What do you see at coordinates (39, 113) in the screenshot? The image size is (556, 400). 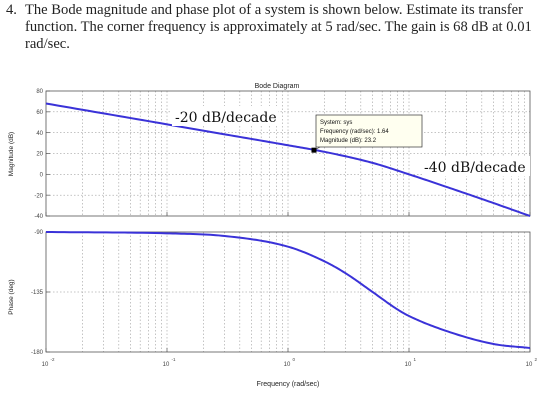 I see `magnitude-ytick-label: 60` at bounding box center [39, 113].